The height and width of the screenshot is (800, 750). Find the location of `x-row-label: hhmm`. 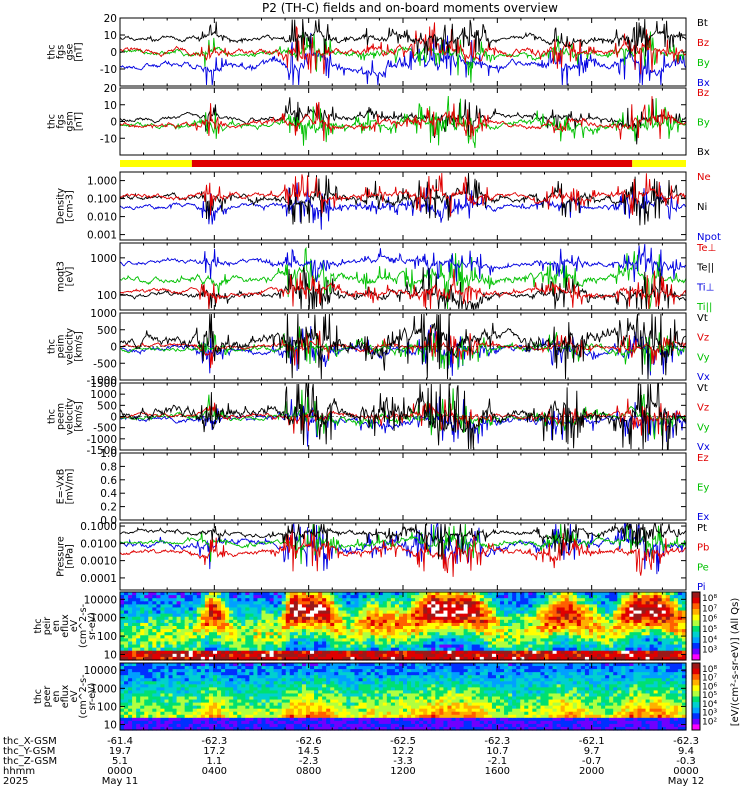

x-row-label: hhmm is located at coordinates (19, 771).